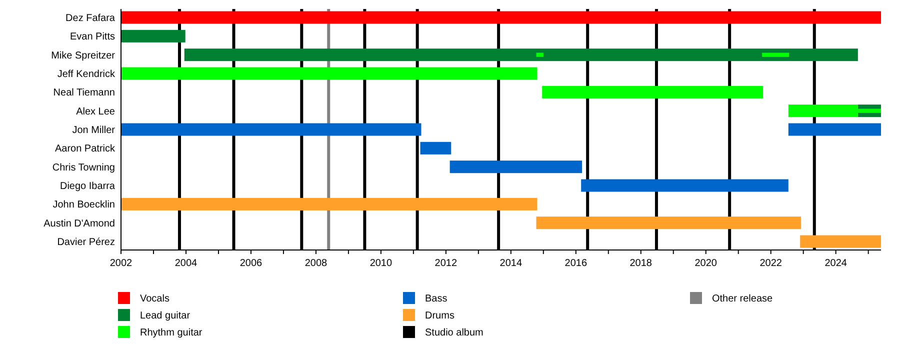 The height and width of the screenshot is (350, 900). I want to click on x-tick-label: 2002, so click(121, 263).